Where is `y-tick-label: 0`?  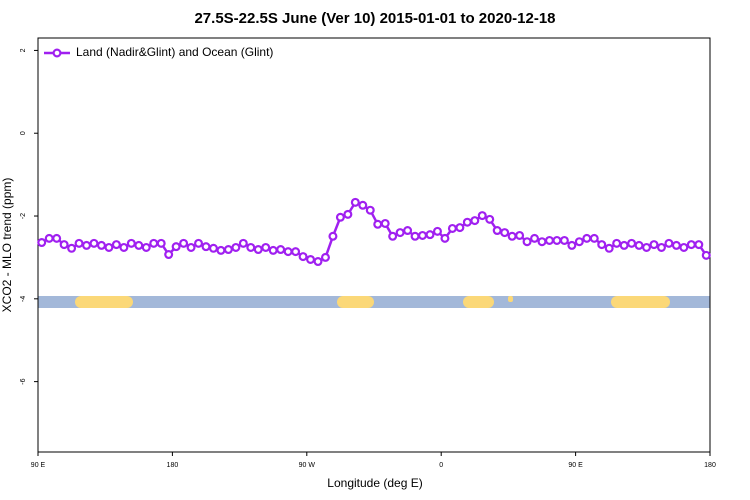 y-tick-label: 0 is located at coordinates (23, 133).